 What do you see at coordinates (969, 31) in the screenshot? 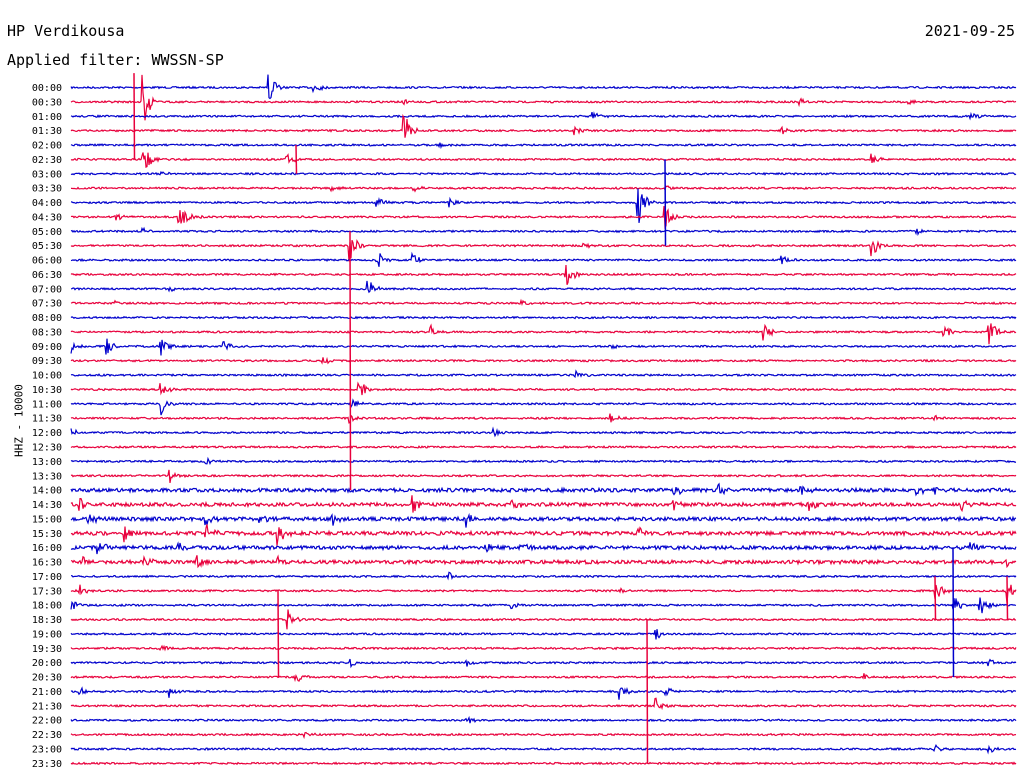
I see `date-label: 2021-09-25` at bounding box center [969, 31].